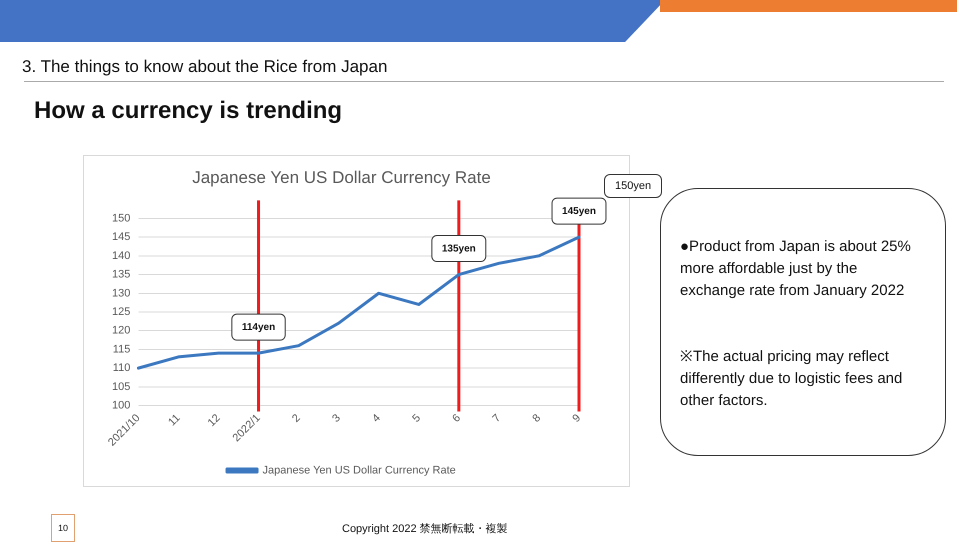  Describe the element at coordinates (121, 293) in the screenshot. I see `y-tick-label: 130` at that location.